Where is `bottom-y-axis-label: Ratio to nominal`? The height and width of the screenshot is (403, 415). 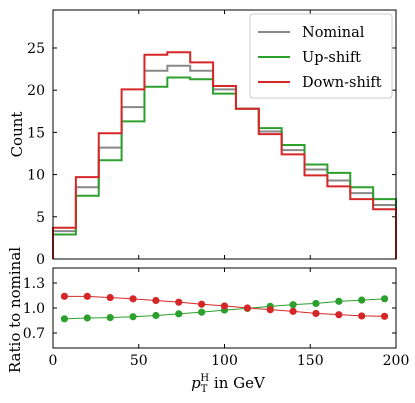 bottom-y-axis-label: Ratio to nominal is located at coordinates (15, 310).